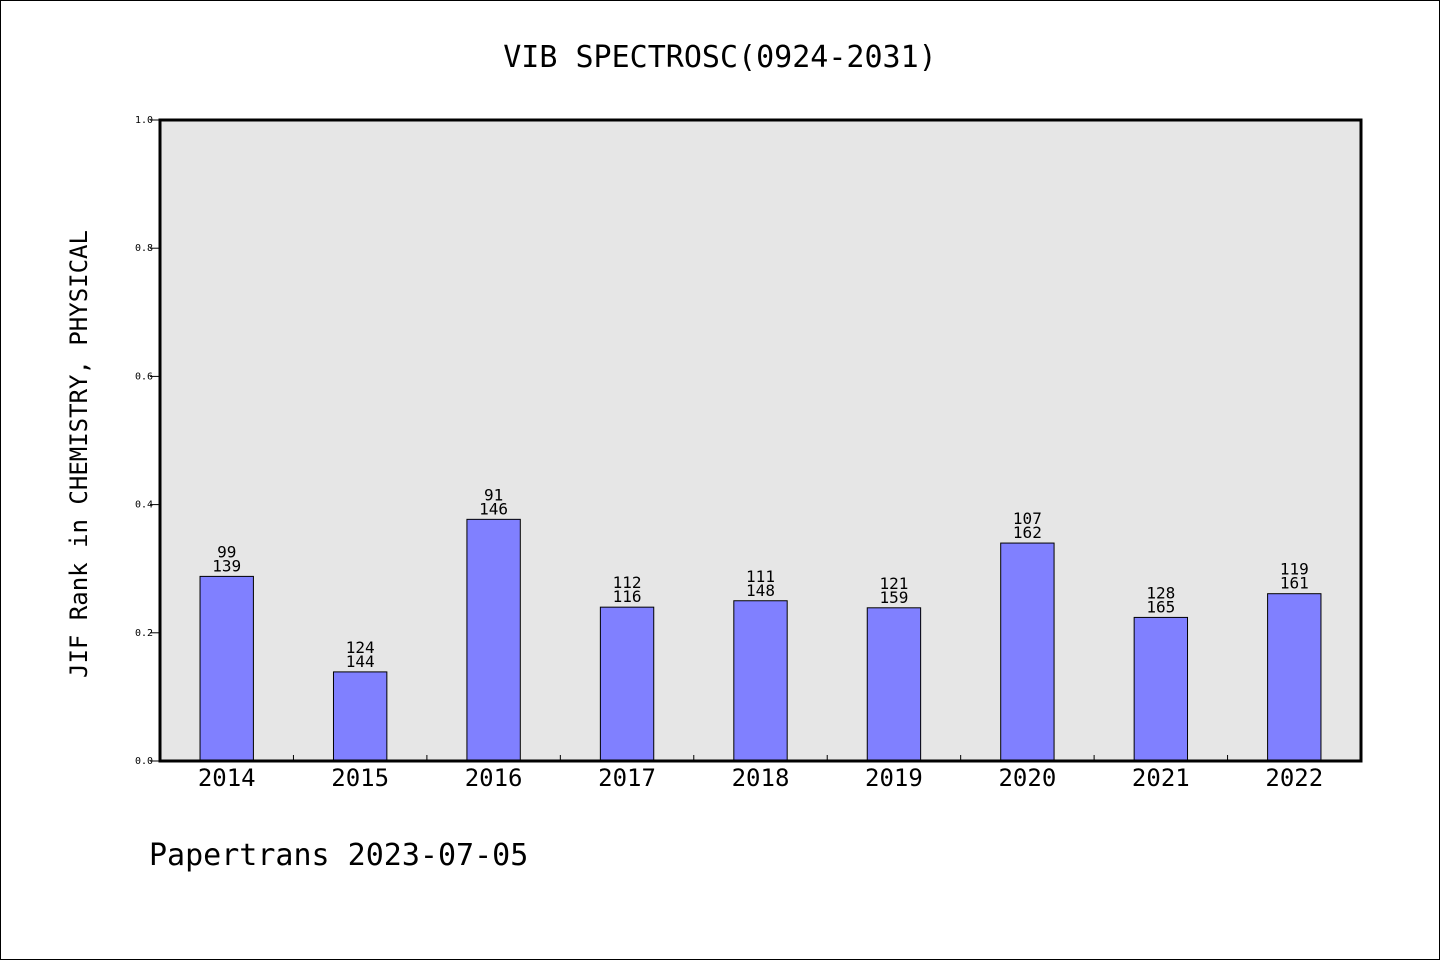 This screenshot has width=1440, height=964. Describe the element at coordinates (1294, 569) in the screenshot. I see `bar-rank-label: 119` at that location.